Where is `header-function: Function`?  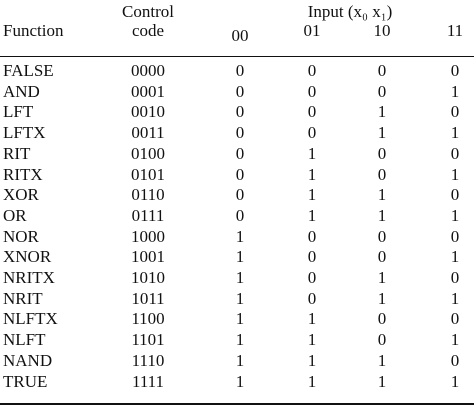 header-function: Function is located at coordinates (33, 30).